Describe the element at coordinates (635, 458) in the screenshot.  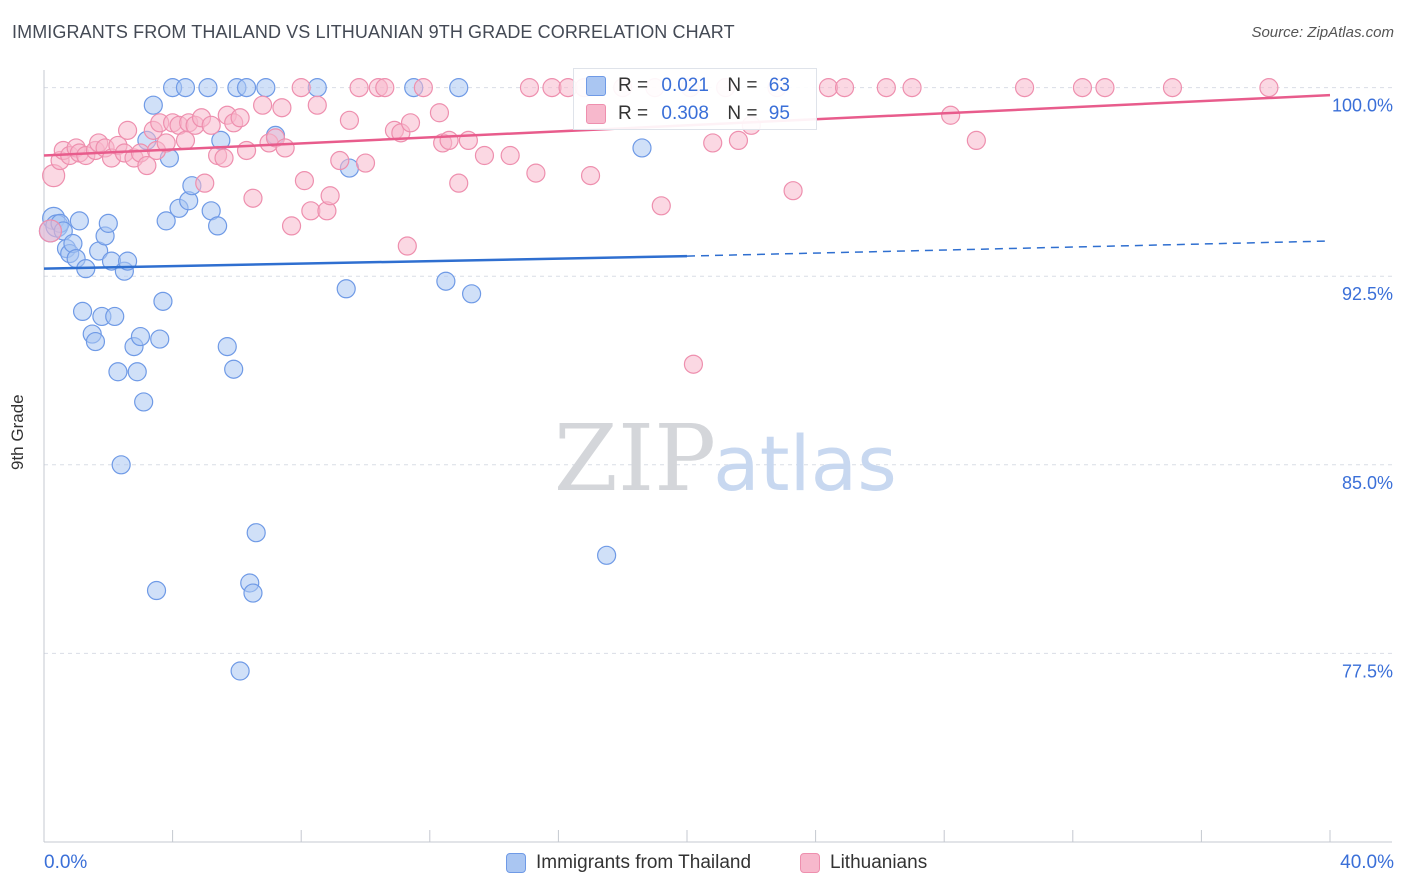
I see `watermark-zip: ZIP` at that location.